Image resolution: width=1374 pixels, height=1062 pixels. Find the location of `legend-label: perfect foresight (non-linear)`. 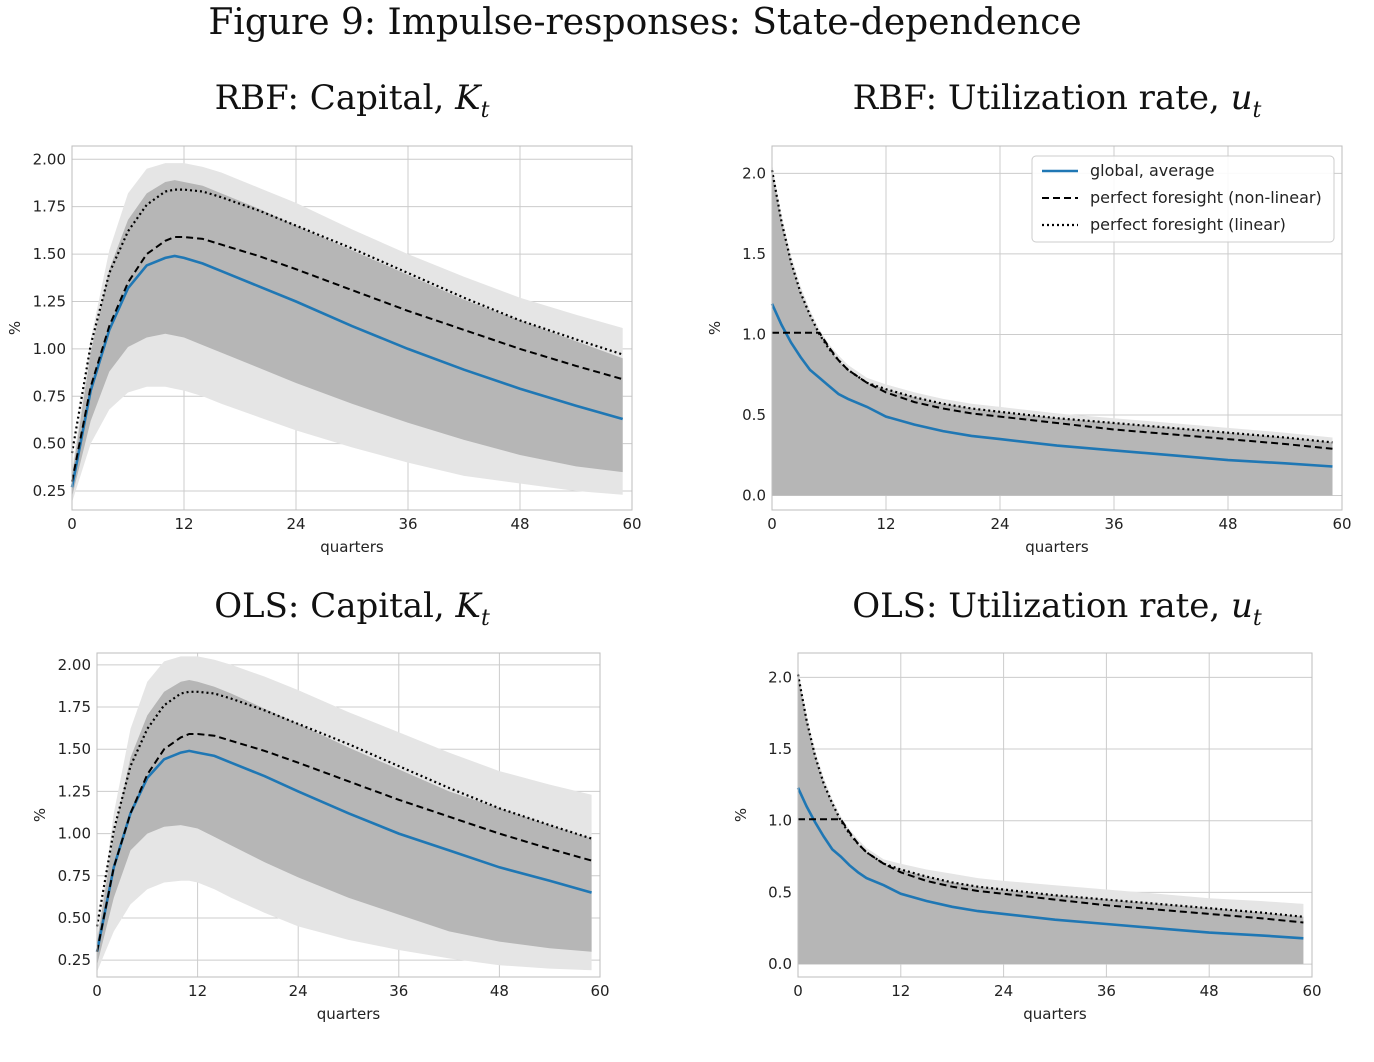

legend-label: perfect foresight (non-linear) is located at coordinates (1206, 197).